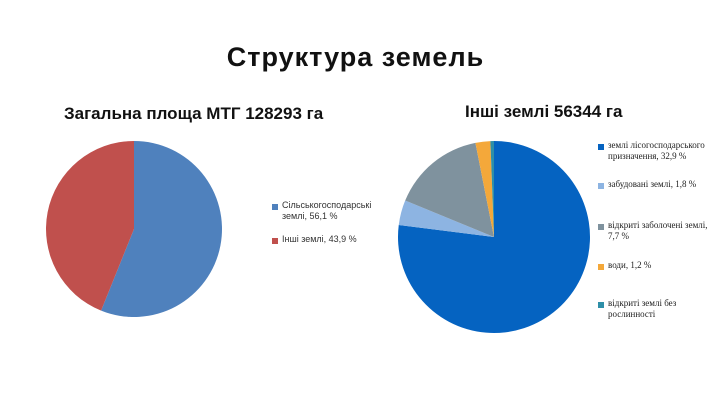  What do you see at coordinates (194, 113) in the screenshot?
I see `chart-title-total: Загальна площа МТГ 128293 га` at bounding box center [194, 113].